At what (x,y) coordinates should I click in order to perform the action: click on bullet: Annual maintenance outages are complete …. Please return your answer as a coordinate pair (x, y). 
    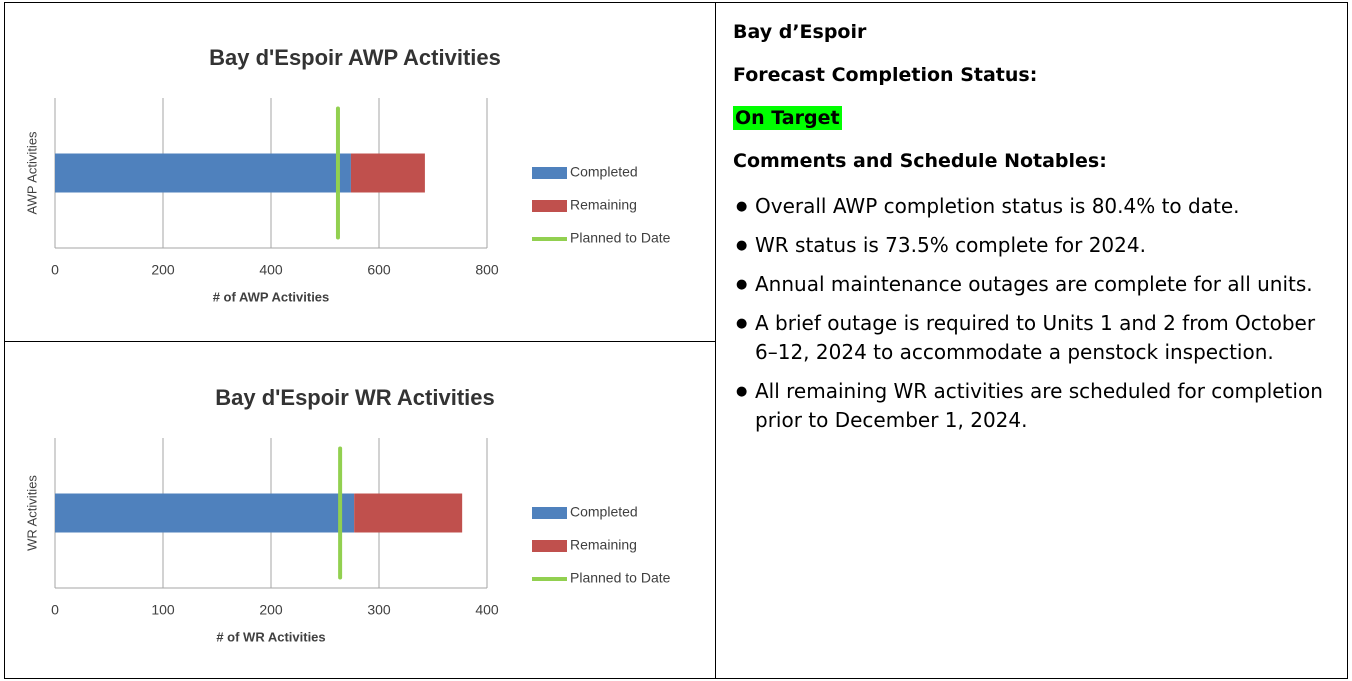
    Looking at the image, I should click on (1034, 284).